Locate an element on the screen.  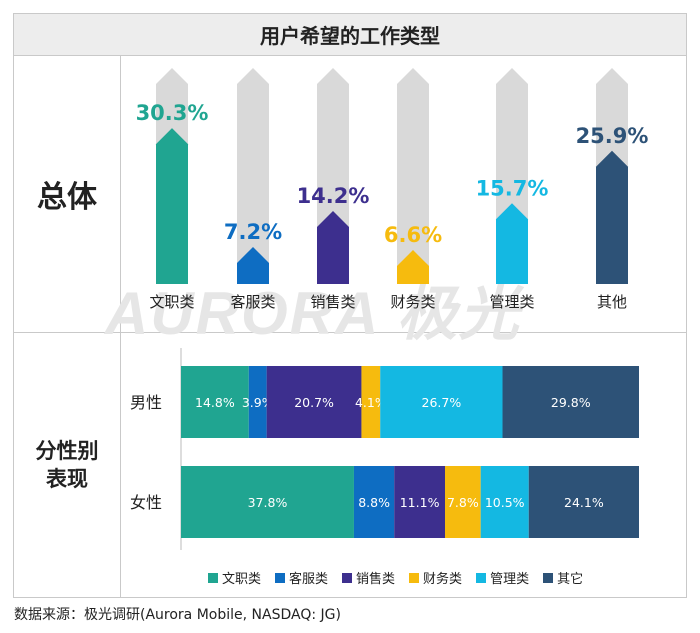
legend-label-0: 文职类 is located at coordinates (242, 579).